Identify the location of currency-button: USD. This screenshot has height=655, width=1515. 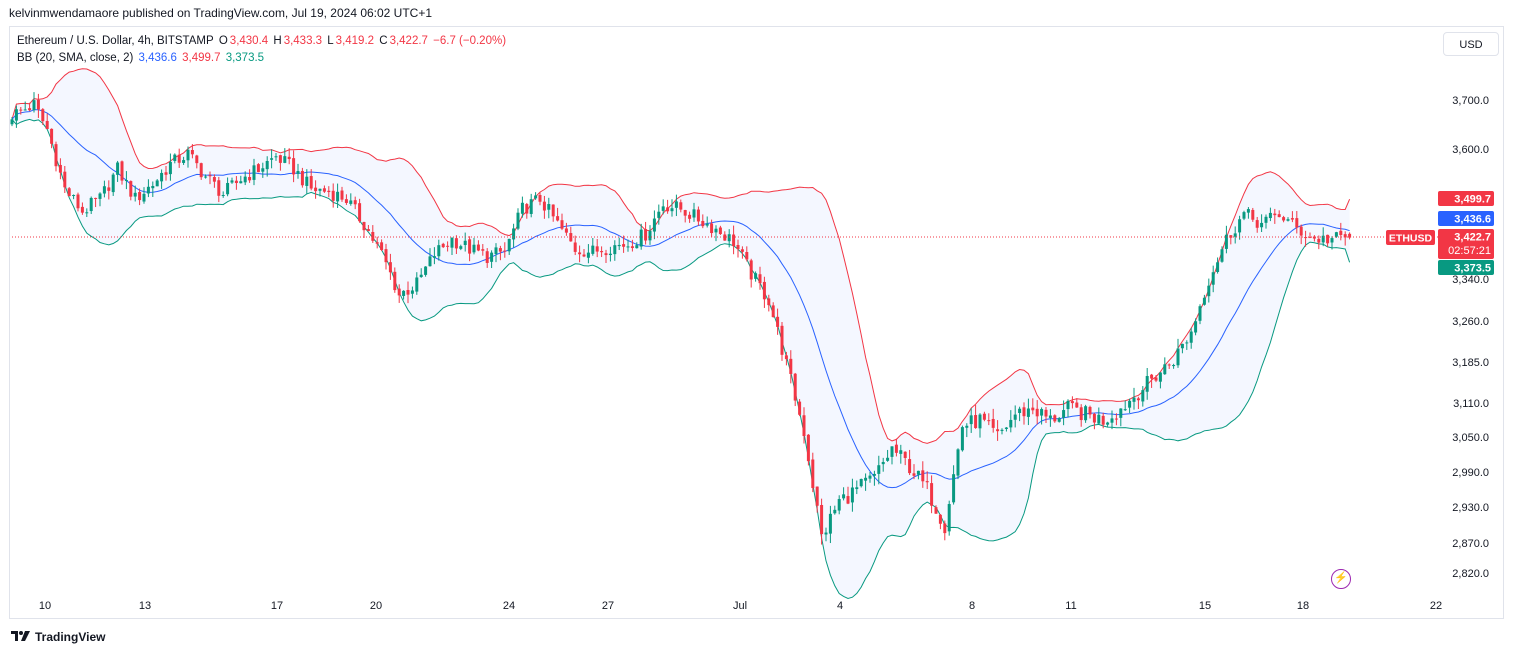
(1471, 44).